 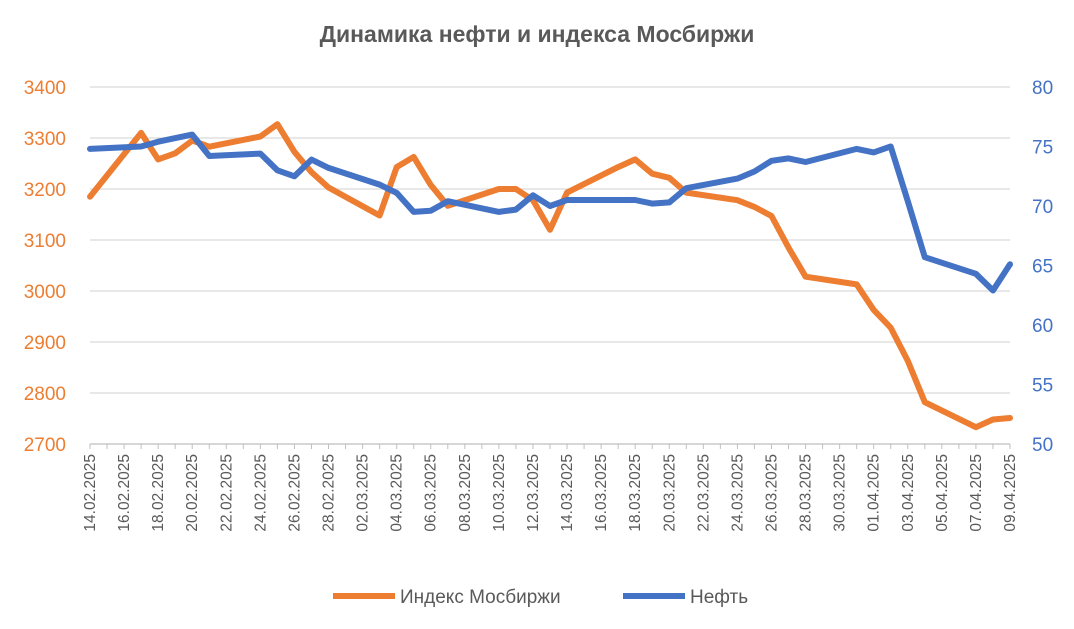 I want to click on x-tick-label: 02.03.2025, so click(x=363, y=493).